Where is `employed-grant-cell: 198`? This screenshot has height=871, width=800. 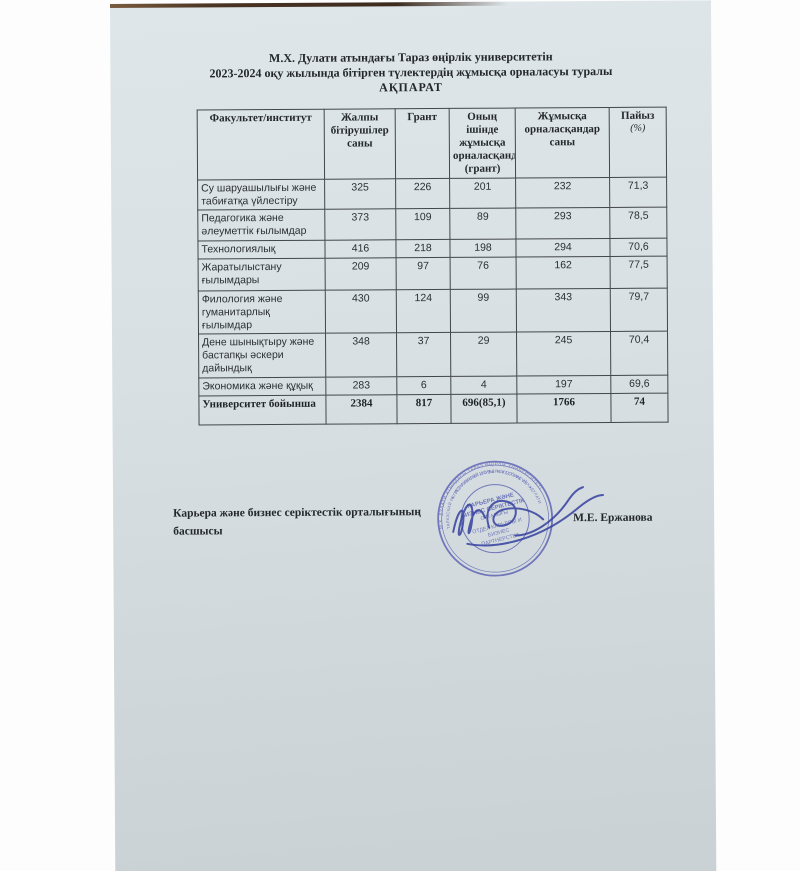
employed-grant-cell: 198 is located at coordinates (483, 248).